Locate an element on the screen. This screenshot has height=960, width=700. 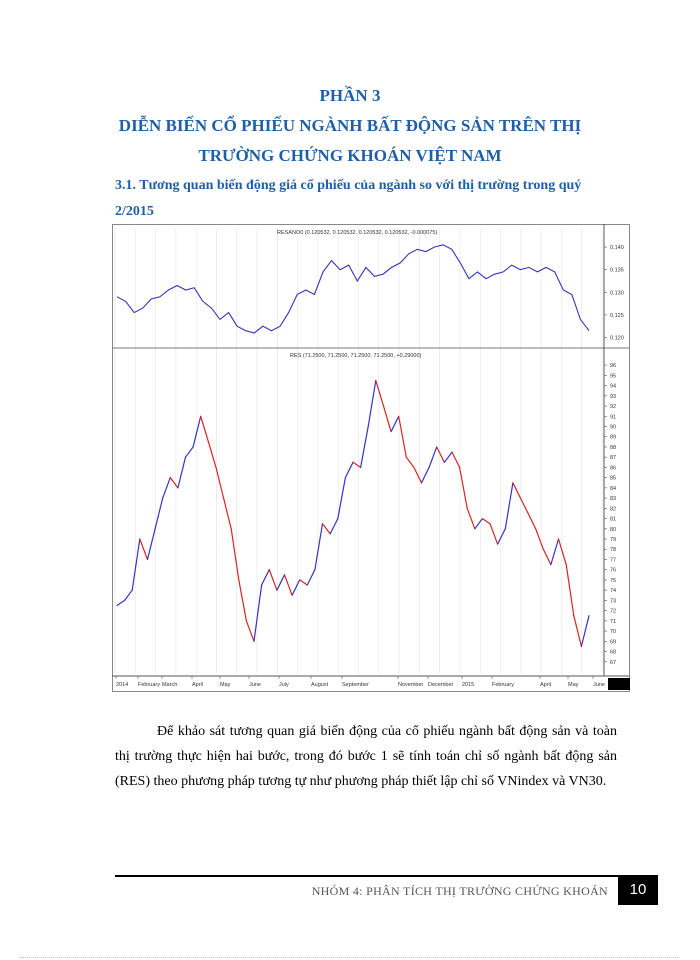
y-tick-label-bottom: 86 is located at coordinates (613, 468).